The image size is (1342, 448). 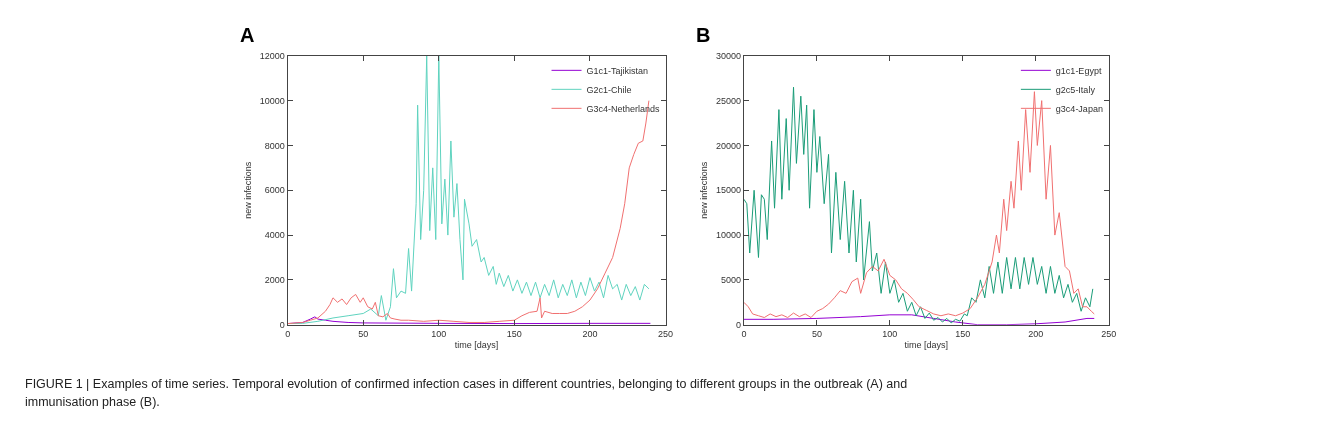 I want to click on legend-label: G1c1-Tajikistan, so click(x=617, y=70).